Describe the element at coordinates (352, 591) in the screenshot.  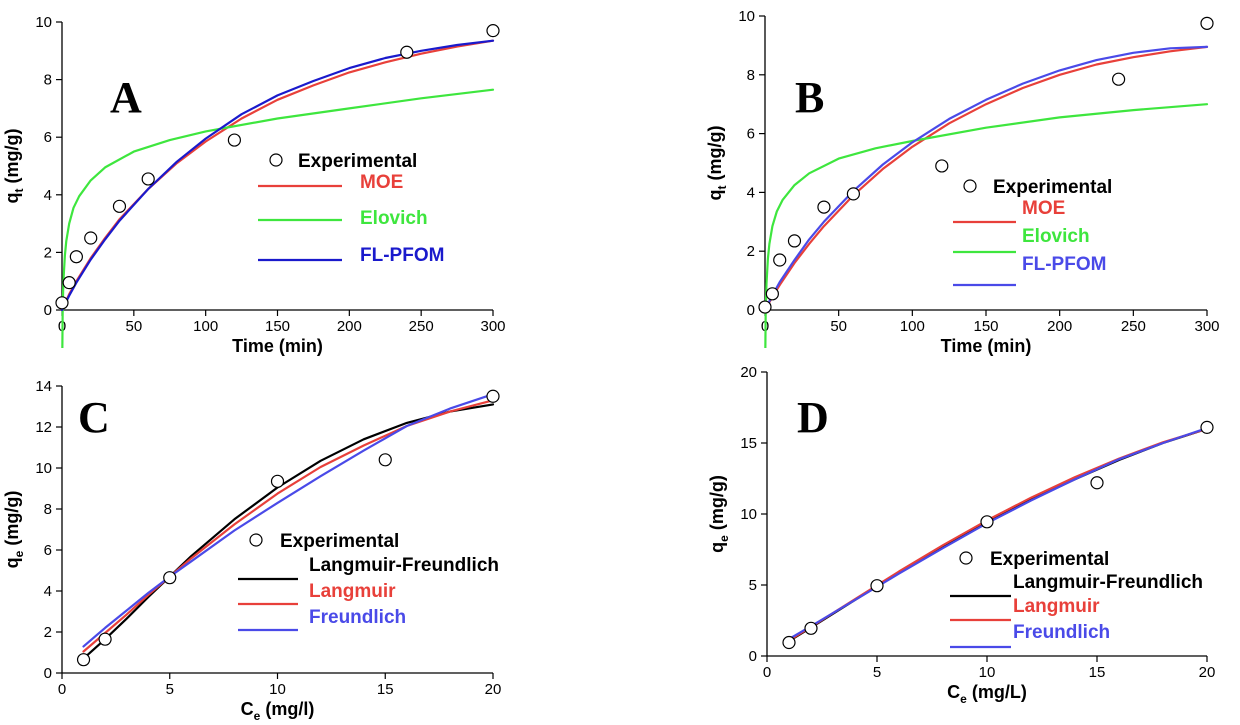
I see `legend-label-langmuir: Langmuir` at that location.